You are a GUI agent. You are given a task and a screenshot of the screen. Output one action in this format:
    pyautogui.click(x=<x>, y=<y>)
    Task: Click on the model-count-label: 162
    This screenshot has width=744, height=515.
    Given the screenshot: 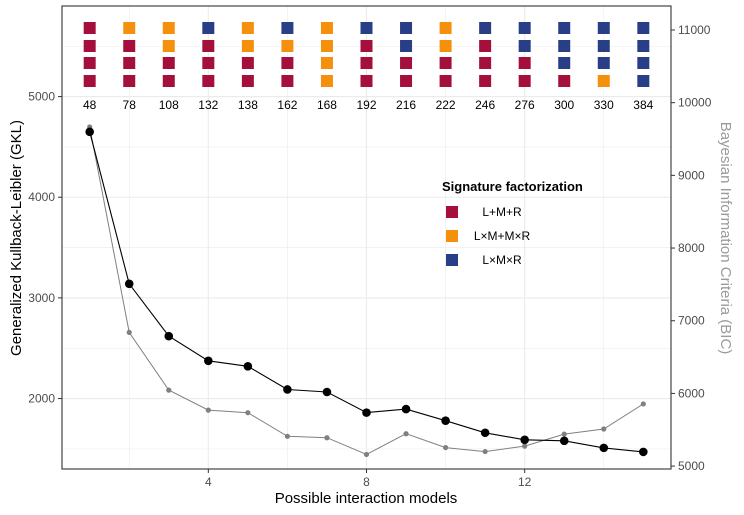 What is the action you would take?
    pyautogui.click(x=287, y=105)
    